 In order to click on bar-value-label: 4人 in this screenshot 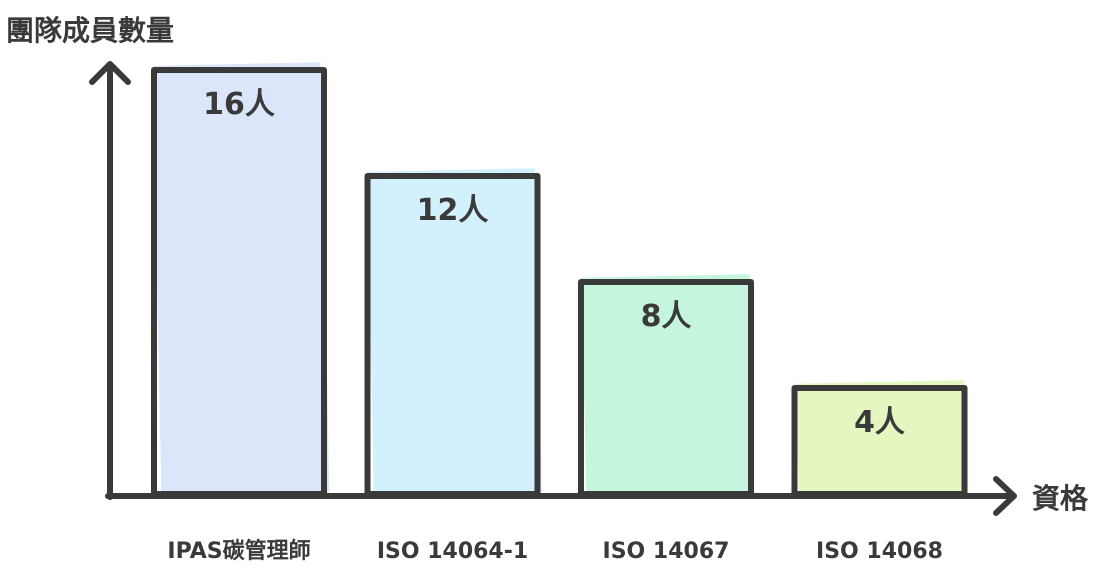, I will do `click(879, 422)`.